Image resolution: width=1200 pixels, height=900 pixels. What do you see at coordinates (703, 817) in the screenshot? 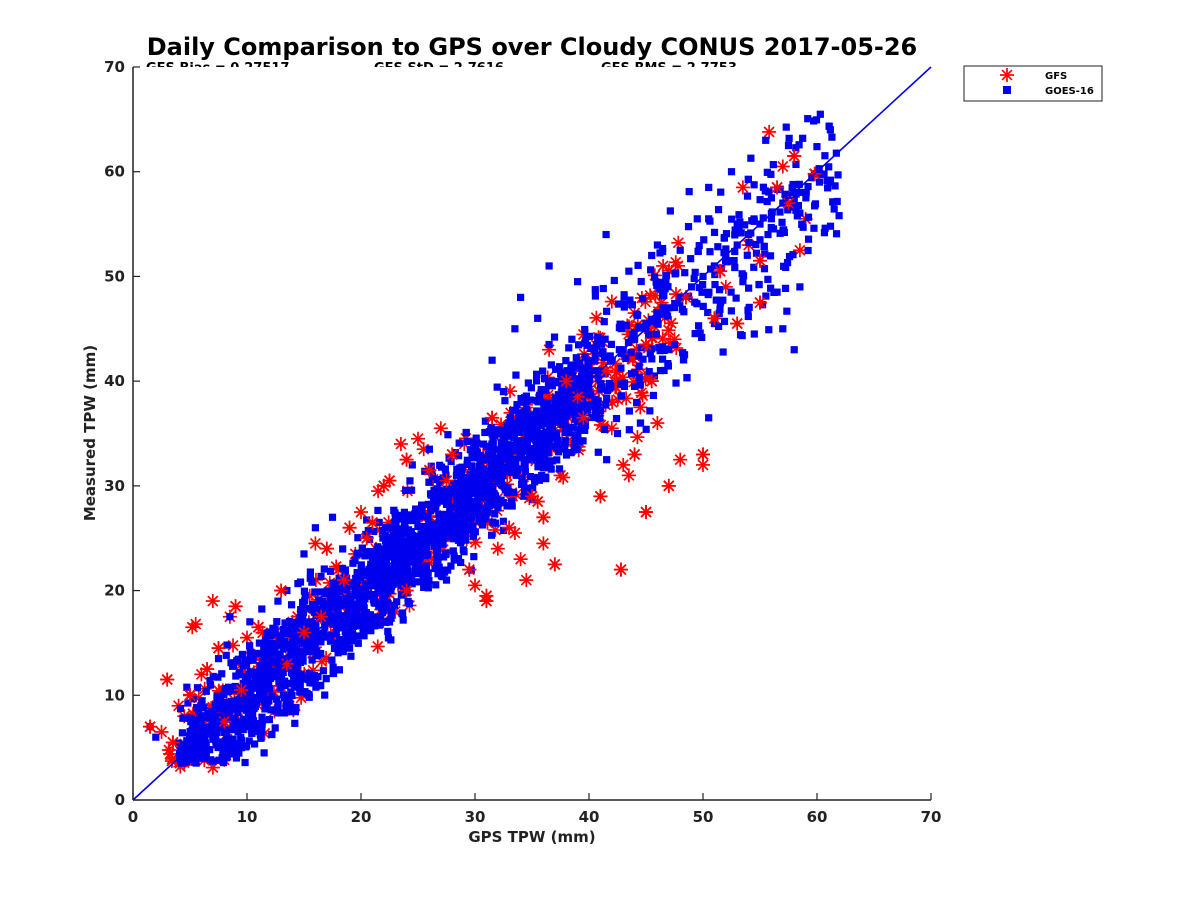
I see `x-tick-label: 50` at bounding box center [703, 817].